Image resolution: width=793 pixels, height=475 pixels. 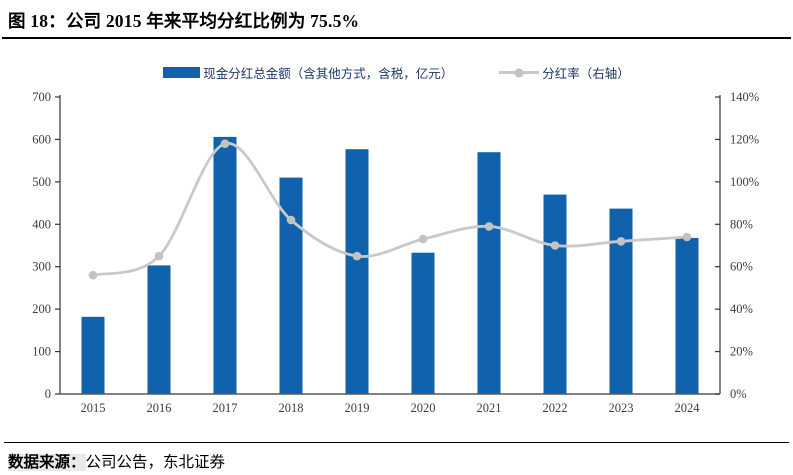 I want to click on chart-legend: 现金分红总金额（含其他方式，含税，亿元） 分红率（右轴）, so click(x=396, y=72).